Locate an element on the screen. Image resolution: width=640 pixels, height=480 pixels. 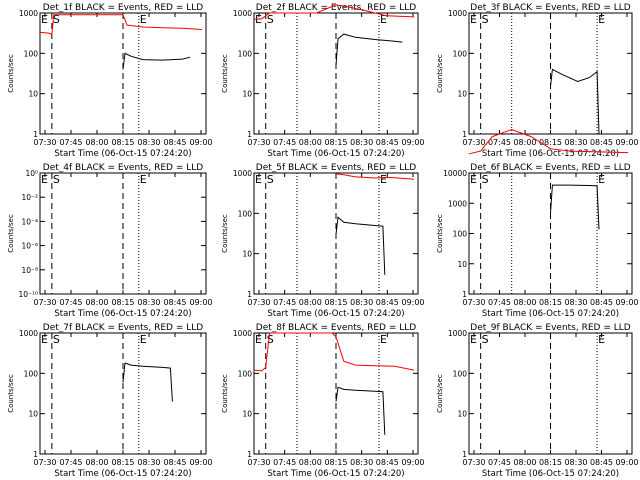
chart-title: Det_9f BLACK = Events, RED = LLD is located at coordinates (550, 328).